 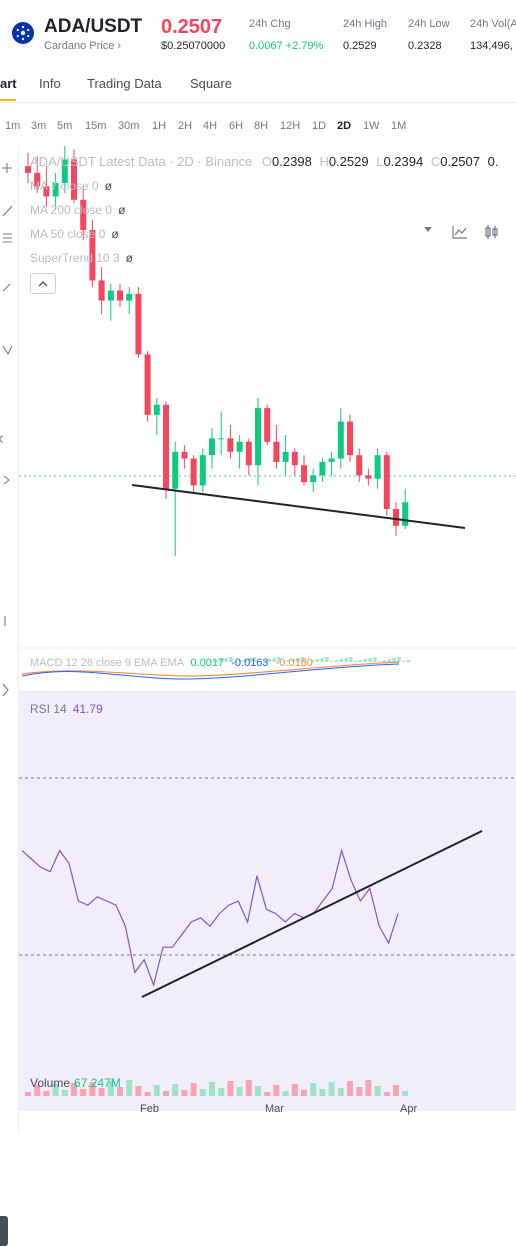 I want to click on interval-3m: 3m, so click(x=38, y=126).